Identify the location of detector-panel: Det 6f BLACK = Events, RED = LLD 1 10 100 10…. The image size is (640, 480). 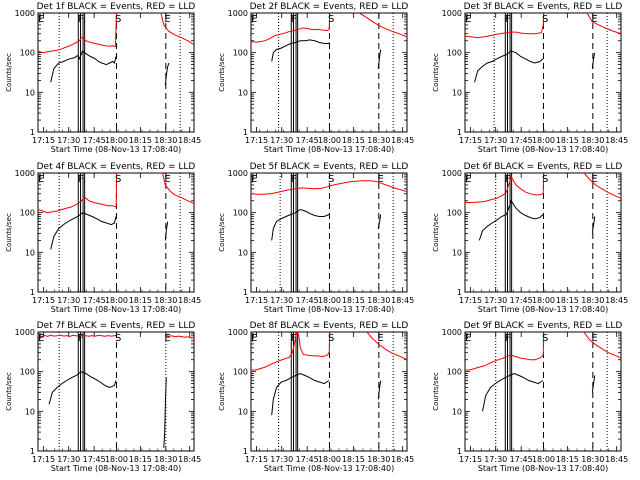
(530, 238).